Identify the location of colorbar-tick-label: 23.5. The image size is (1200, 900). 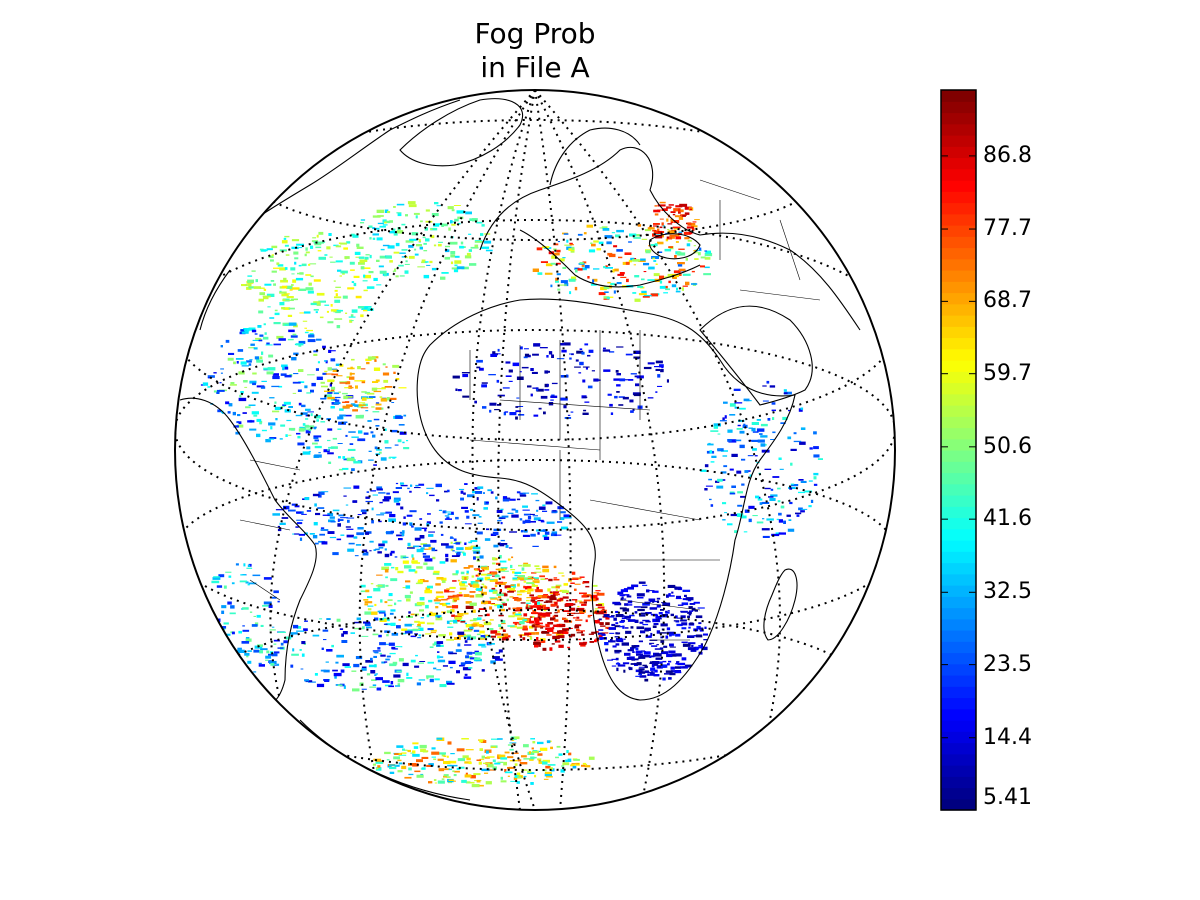
(1007, 664).